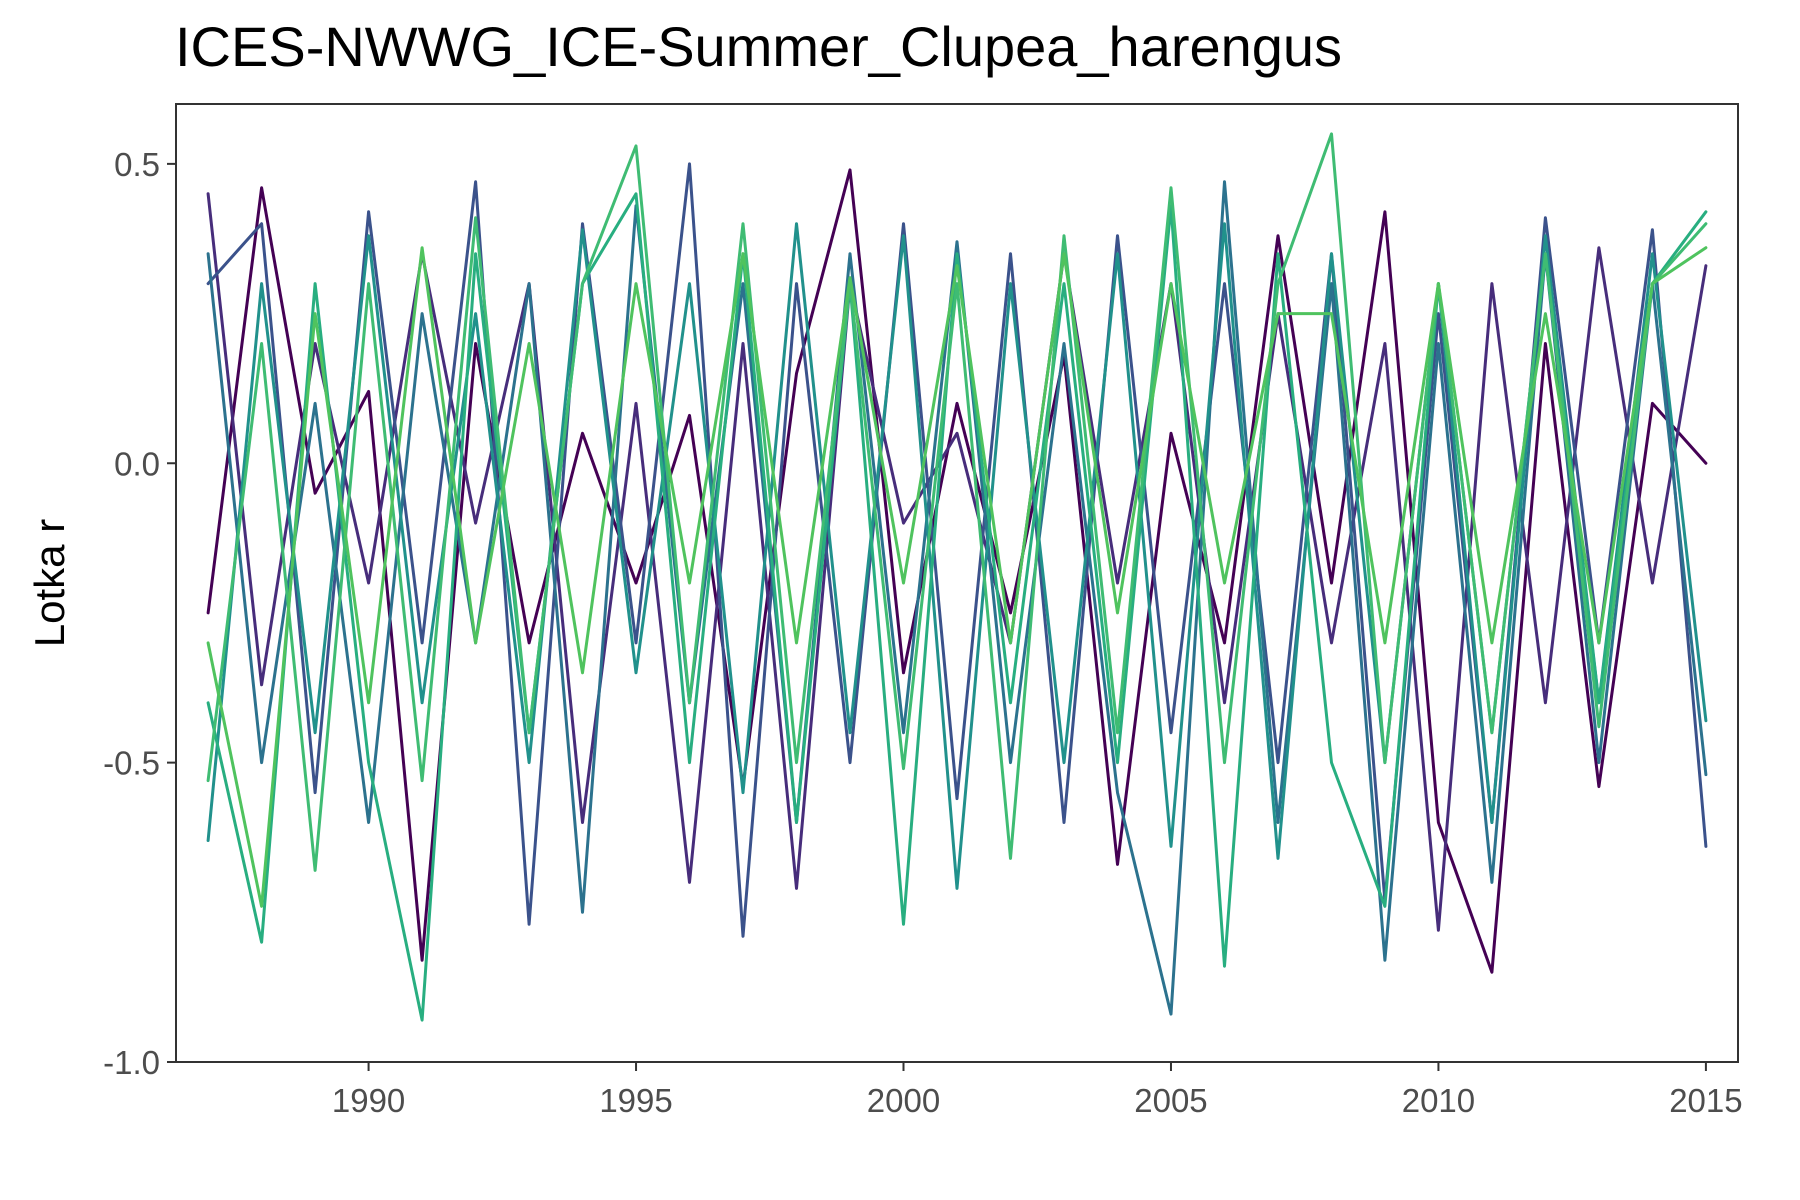 The image size is (1800, 1200). Describe the element at coordinates (1438, 1100) in the screenshot. I see `x-tick-label: 2010` at that location.